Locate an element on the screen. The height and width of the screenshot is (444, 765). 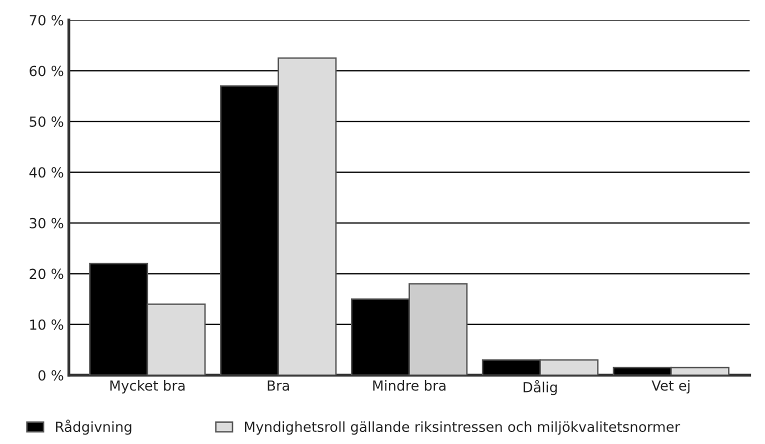
y-tick-label: 0 % is located at coordinates (51, 375).